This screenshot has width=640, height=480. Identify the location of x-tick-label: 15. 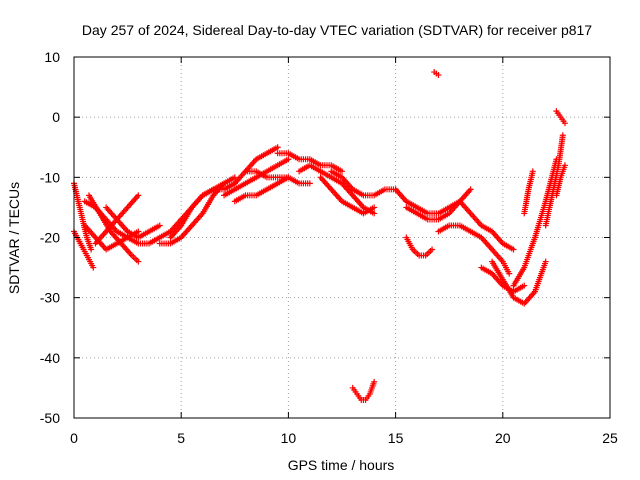
(396, 438).